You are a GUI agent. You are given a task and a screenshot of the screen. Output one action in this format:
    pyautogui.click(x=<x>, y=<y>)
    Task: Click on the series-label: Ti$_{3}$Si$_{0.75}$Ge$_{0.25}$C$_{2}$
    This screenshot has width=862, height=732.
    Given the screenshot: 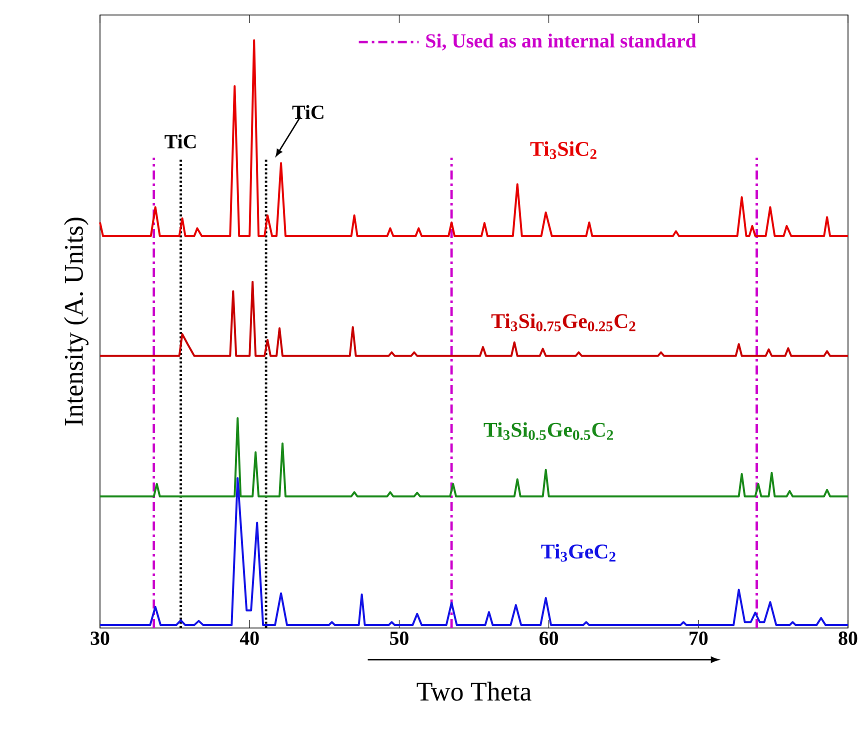 What is the action you would take?
    pyautogui.click(x=563, y=322)
    